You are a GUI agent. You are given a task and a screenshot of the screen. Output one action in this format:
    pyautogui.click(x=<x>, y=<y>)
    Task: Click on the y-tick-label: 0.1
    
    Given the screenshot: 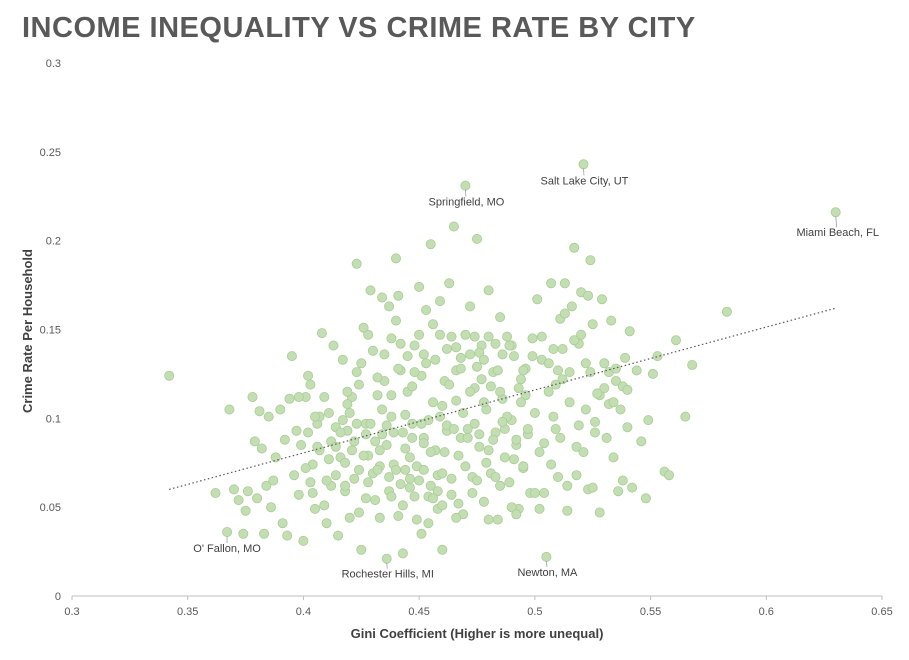 What is the action you would take?
    pyautogui.click(x=53, y=419)
    